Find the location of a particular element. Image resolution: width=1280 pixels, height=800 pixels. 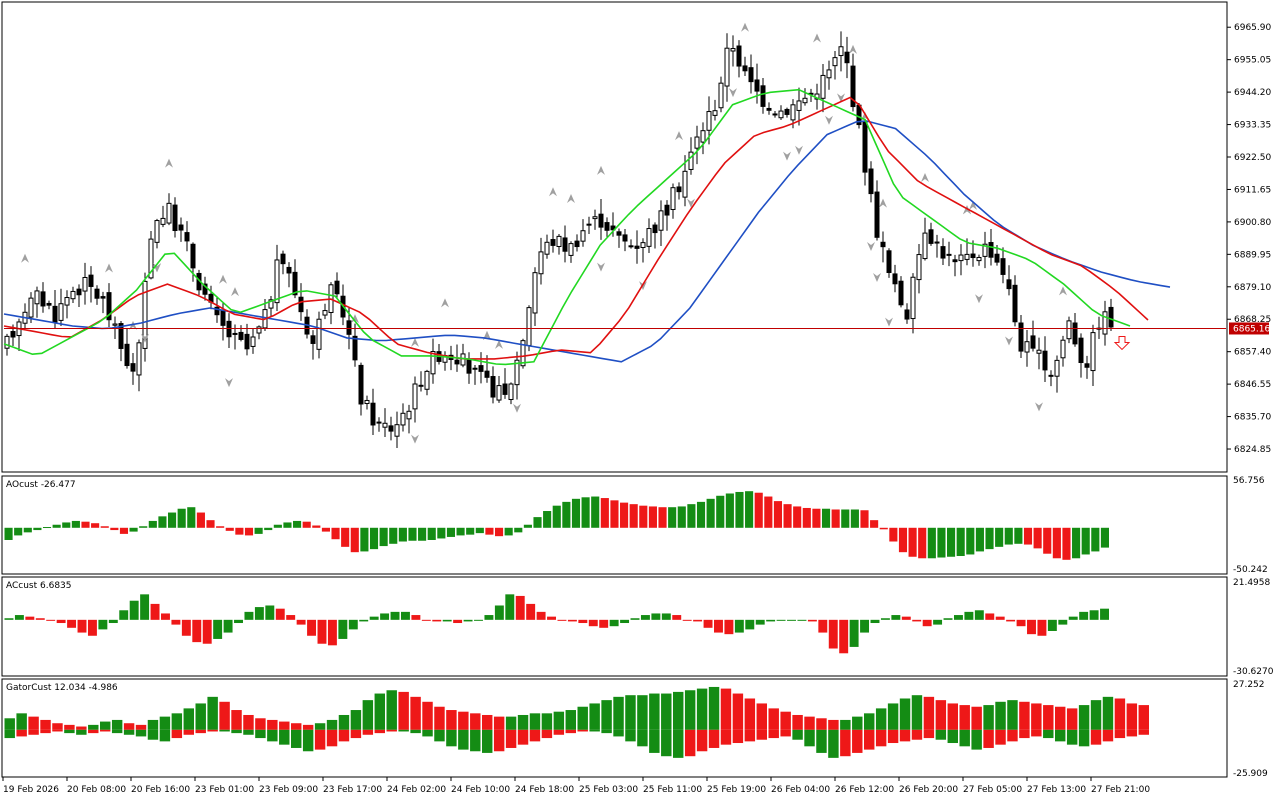

ac-pane is located at coordinates (557, 624).